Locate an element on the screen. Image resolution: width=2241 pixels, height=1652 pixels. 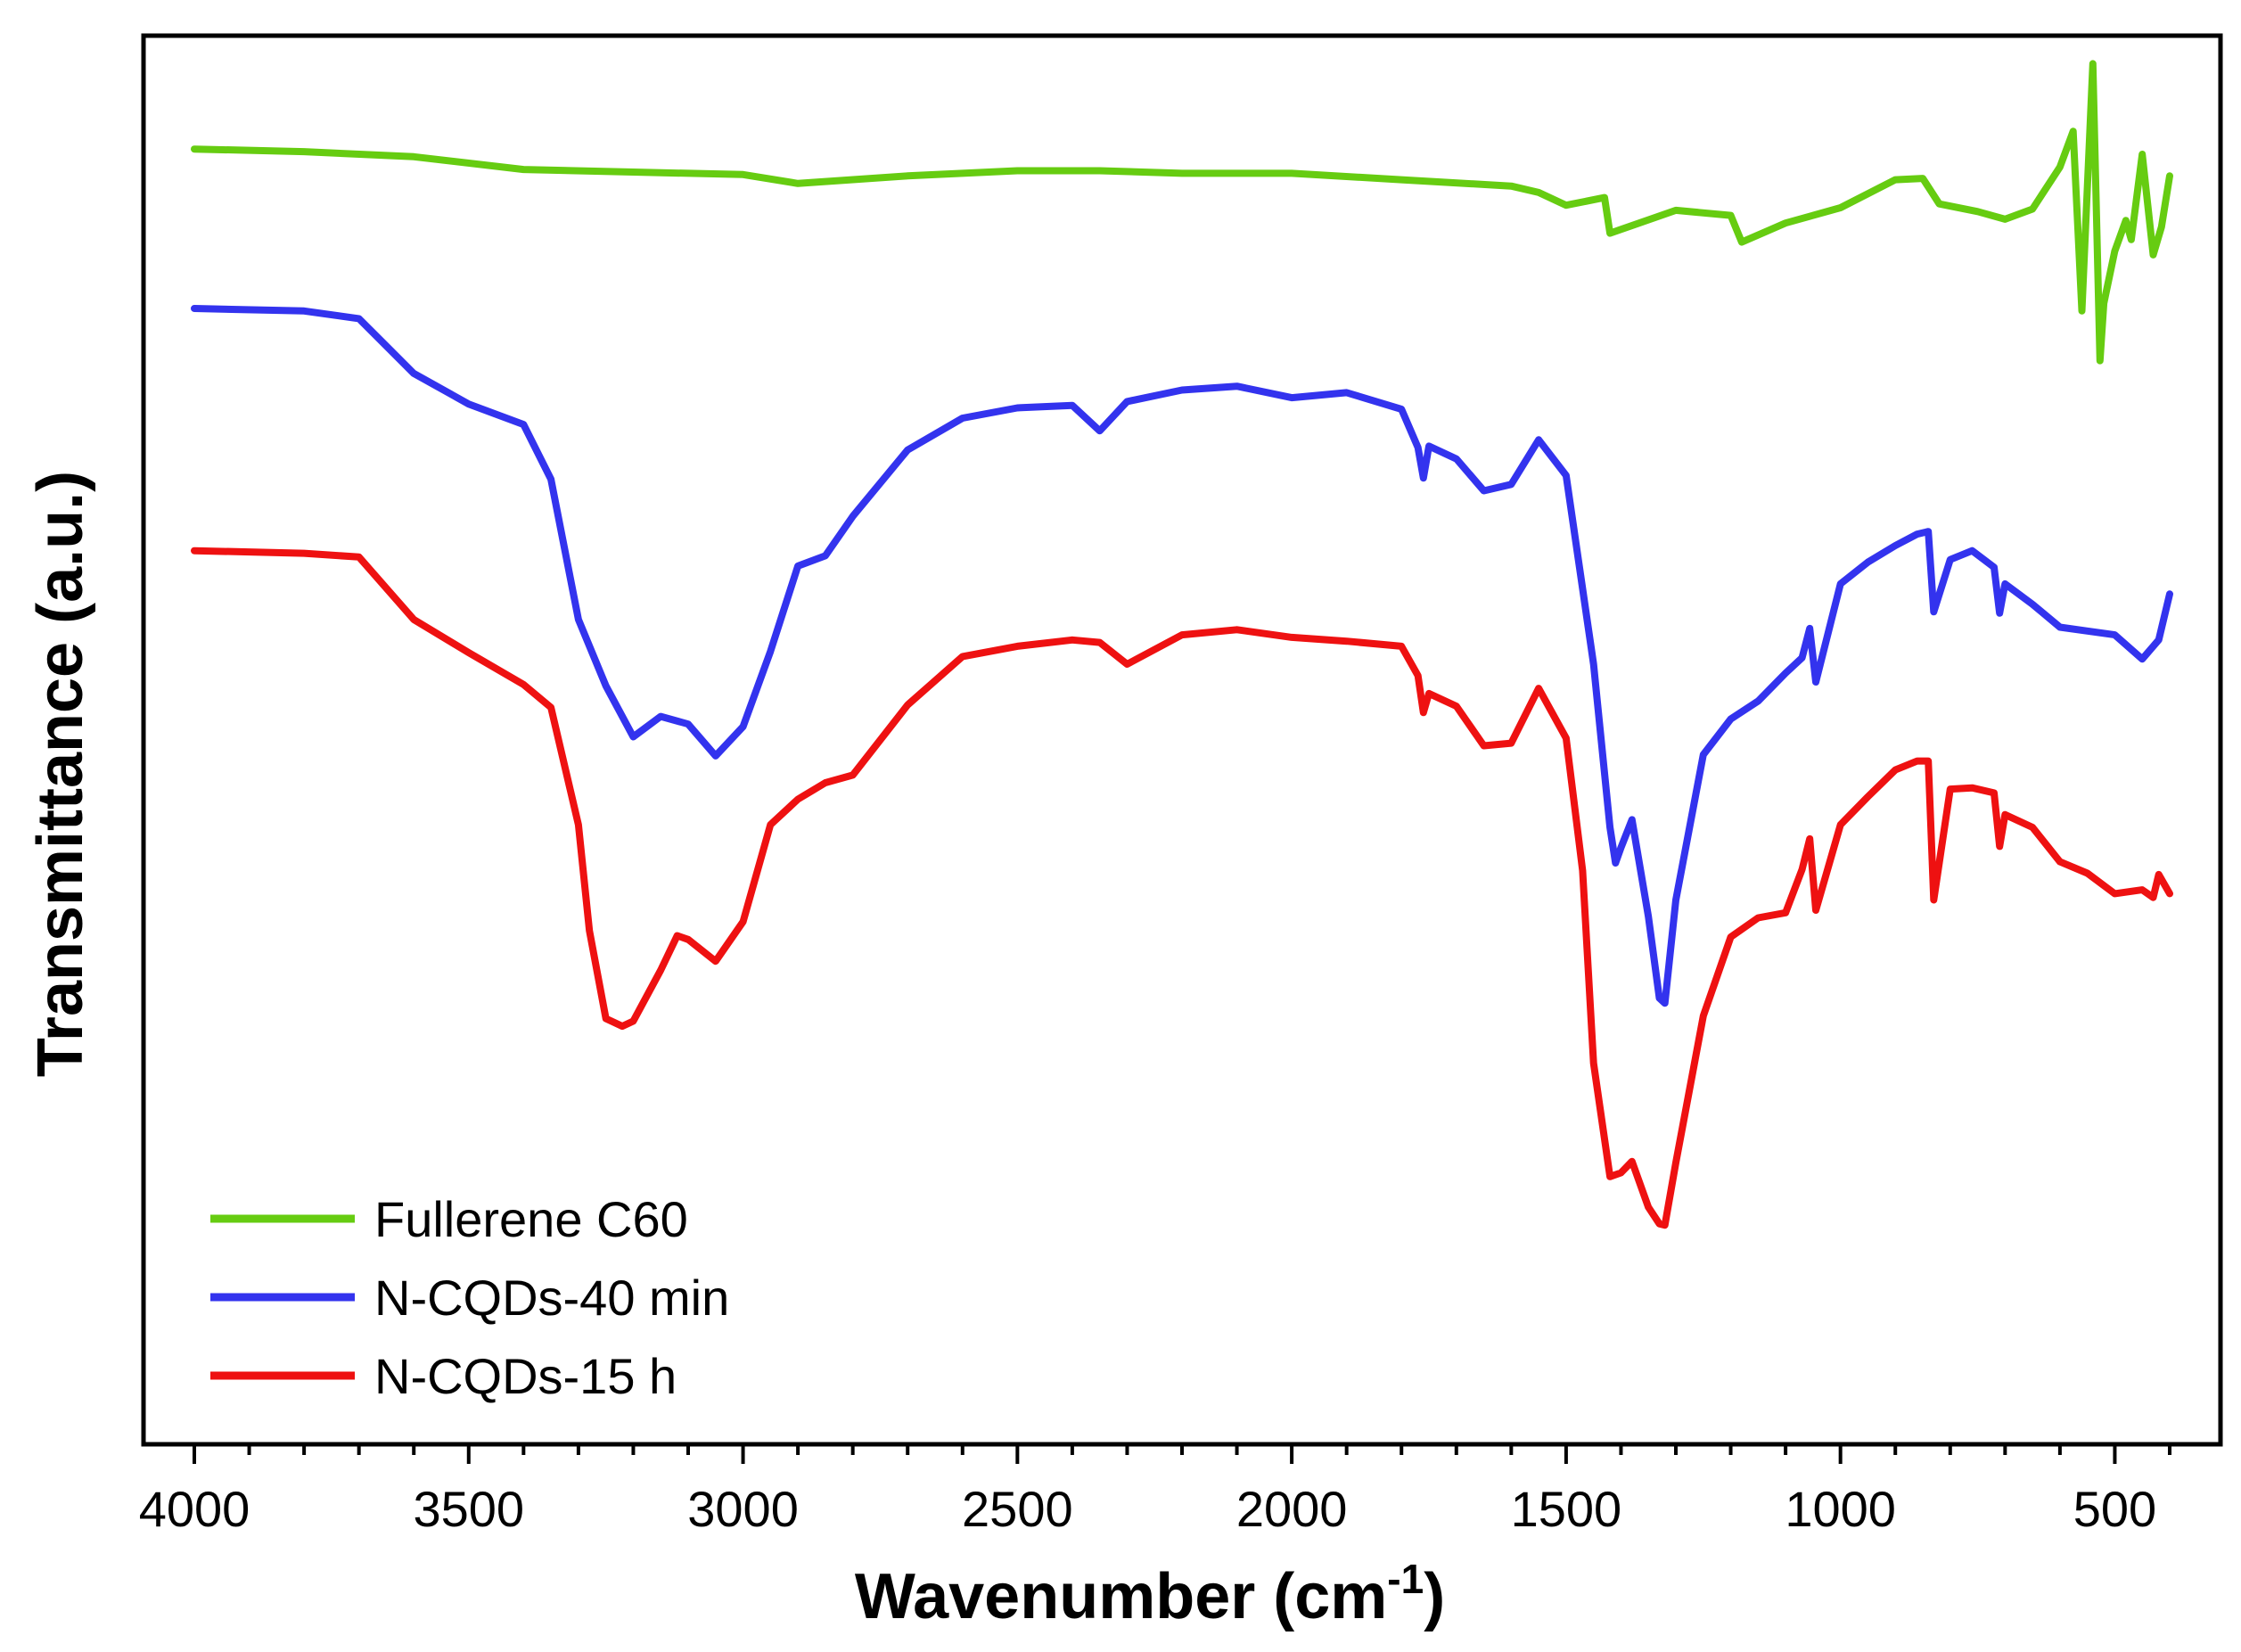
x-axis-title-sup: -1 is located at coordinates (1405, 1579).